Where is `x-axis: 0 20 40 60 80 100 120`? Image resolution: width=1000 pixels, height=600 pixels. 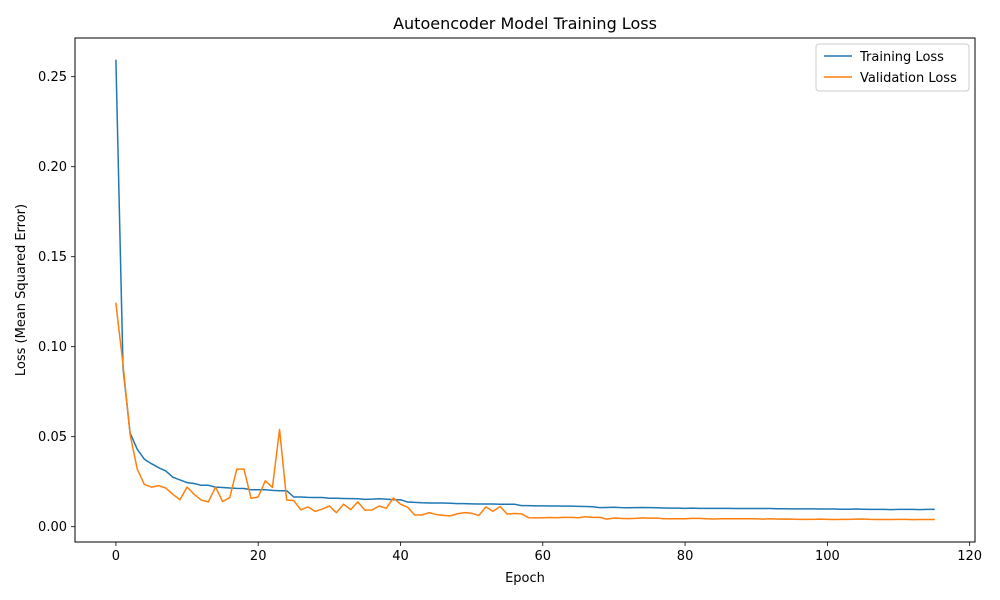 x-axis: 0 20 40 60 80 100 120 is located at coordinates (547, 553).